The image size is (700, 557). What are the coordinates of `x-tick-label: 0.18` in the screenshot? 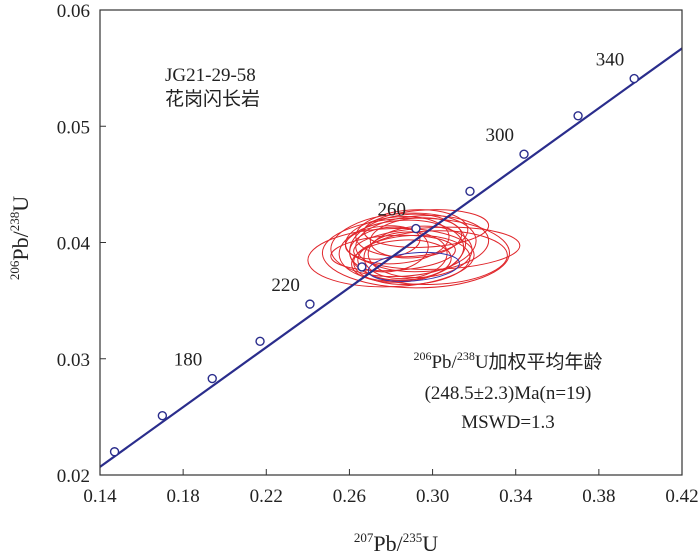 It's located at (183, 496).